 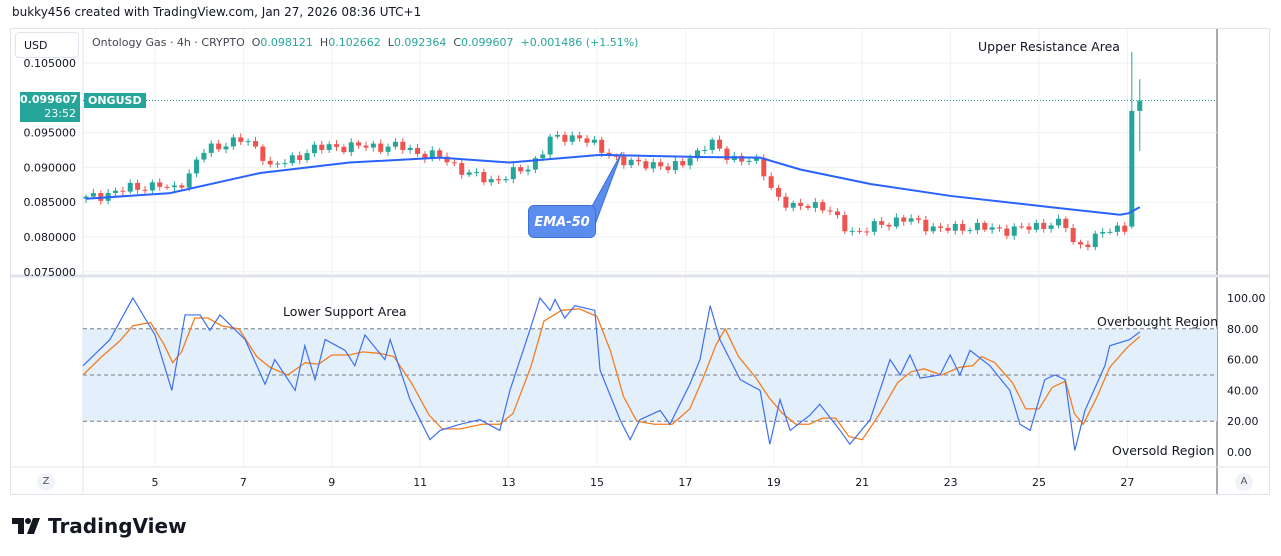 What do you see at coordinates (50, 133) in the screenshot?
I see `y-tick-label: 0.095000` at bounding box center [50, 133].